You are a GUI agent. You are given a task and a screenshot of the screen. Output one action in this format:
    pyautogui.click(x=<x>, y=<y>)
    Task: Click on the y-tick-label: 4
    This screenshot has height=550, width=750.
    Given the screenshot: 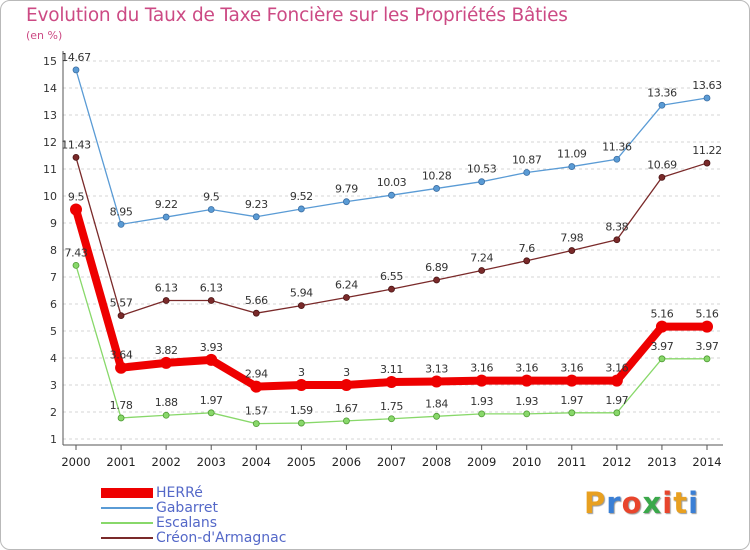 What is the action you would take?
    pyautogui.click(x=53, y=358)
    